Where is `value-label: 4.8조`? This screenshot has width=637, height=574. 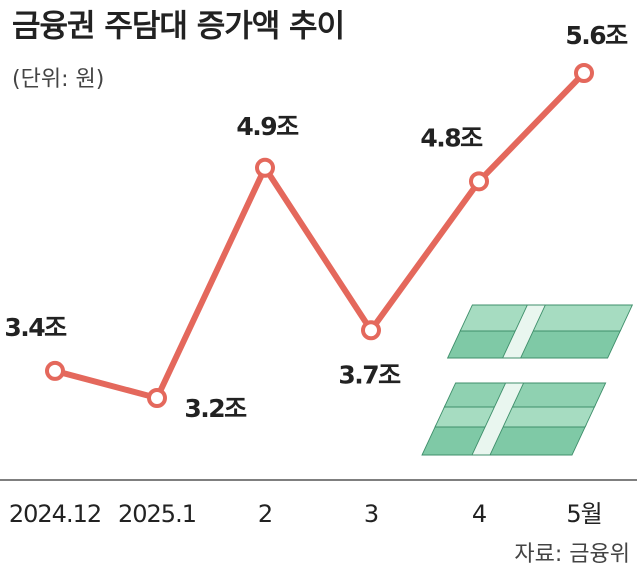
value-label: 4.8조 is located at coordinates (451, 137).